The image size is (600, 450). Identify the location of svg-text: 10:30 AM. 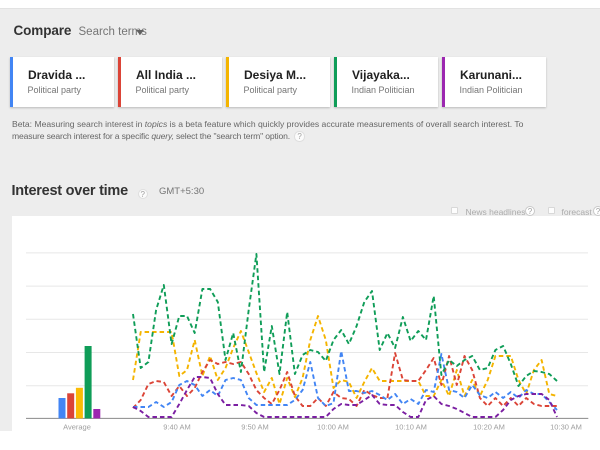
(566, 427).